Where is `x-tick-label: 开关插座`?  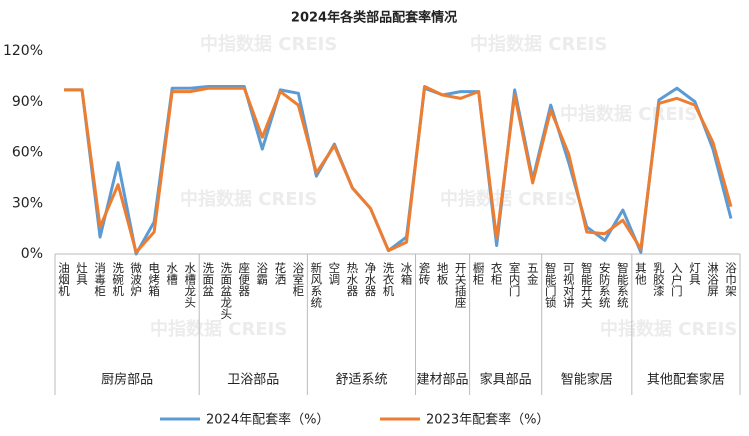
x-tick-label: 开关插座 is located at coordinates (461, 285).